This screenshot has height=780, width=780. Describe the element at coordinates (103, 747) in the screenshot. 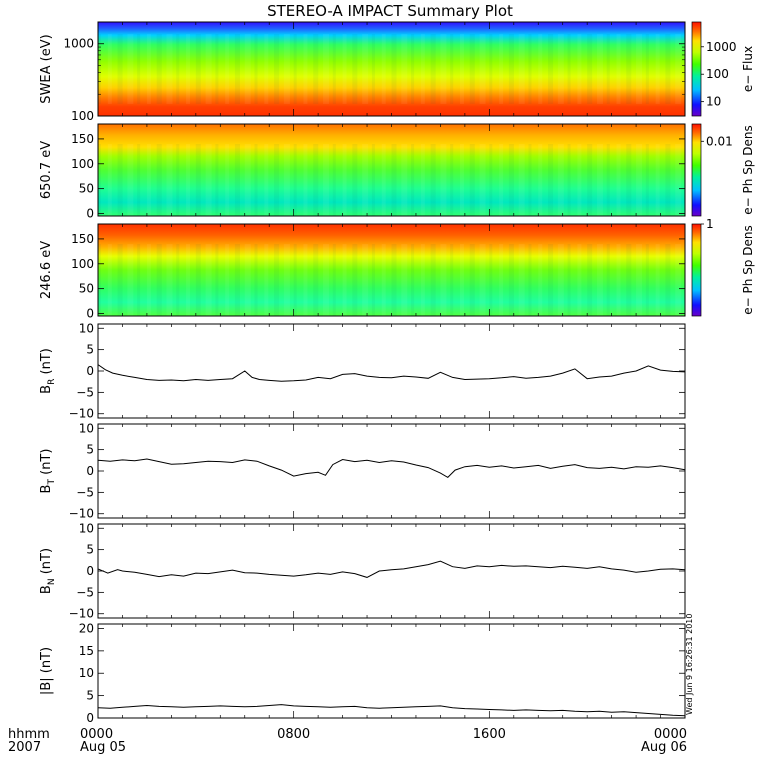

I see `time-tick-label: Aug 05` at that location.